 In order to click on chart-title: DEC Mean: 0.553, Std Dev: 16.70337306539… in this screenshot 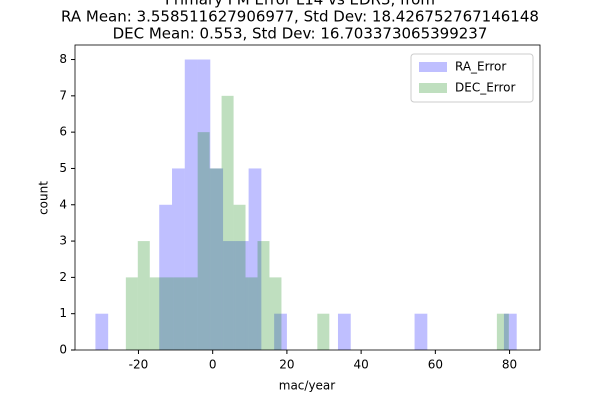, I will do `click(300, 34)`.